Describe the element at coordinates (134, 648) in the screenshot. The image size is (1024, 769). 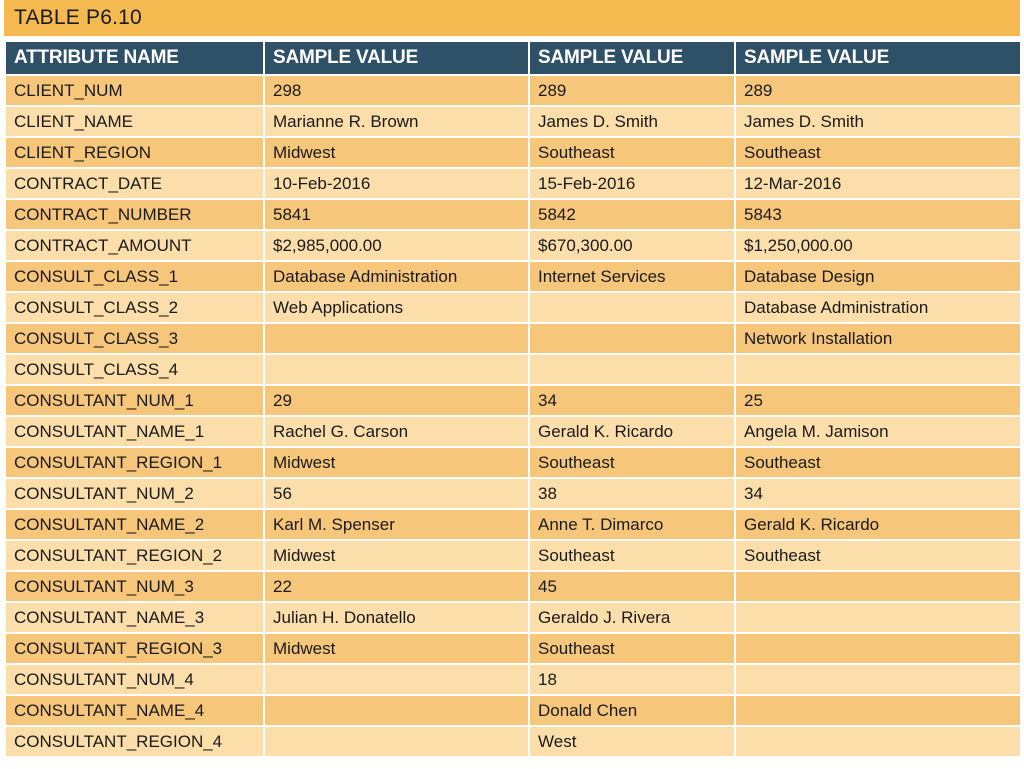
I see `attribute-name-cell: CONSULTANT_REGION_3` at that location.